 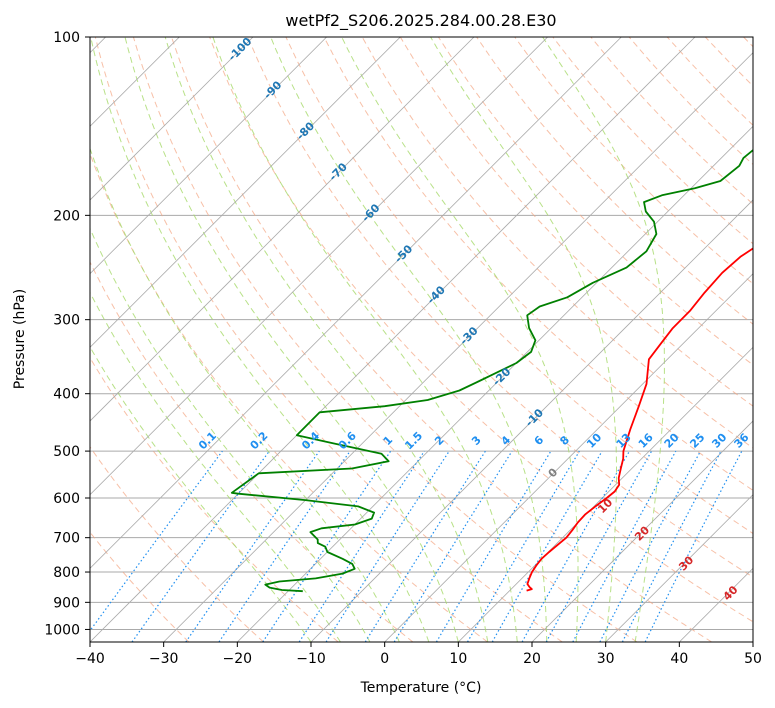 I want to click on chart-title: wetPf2_S206.2025.284.00.28.E30, so click(x=420, y=21).